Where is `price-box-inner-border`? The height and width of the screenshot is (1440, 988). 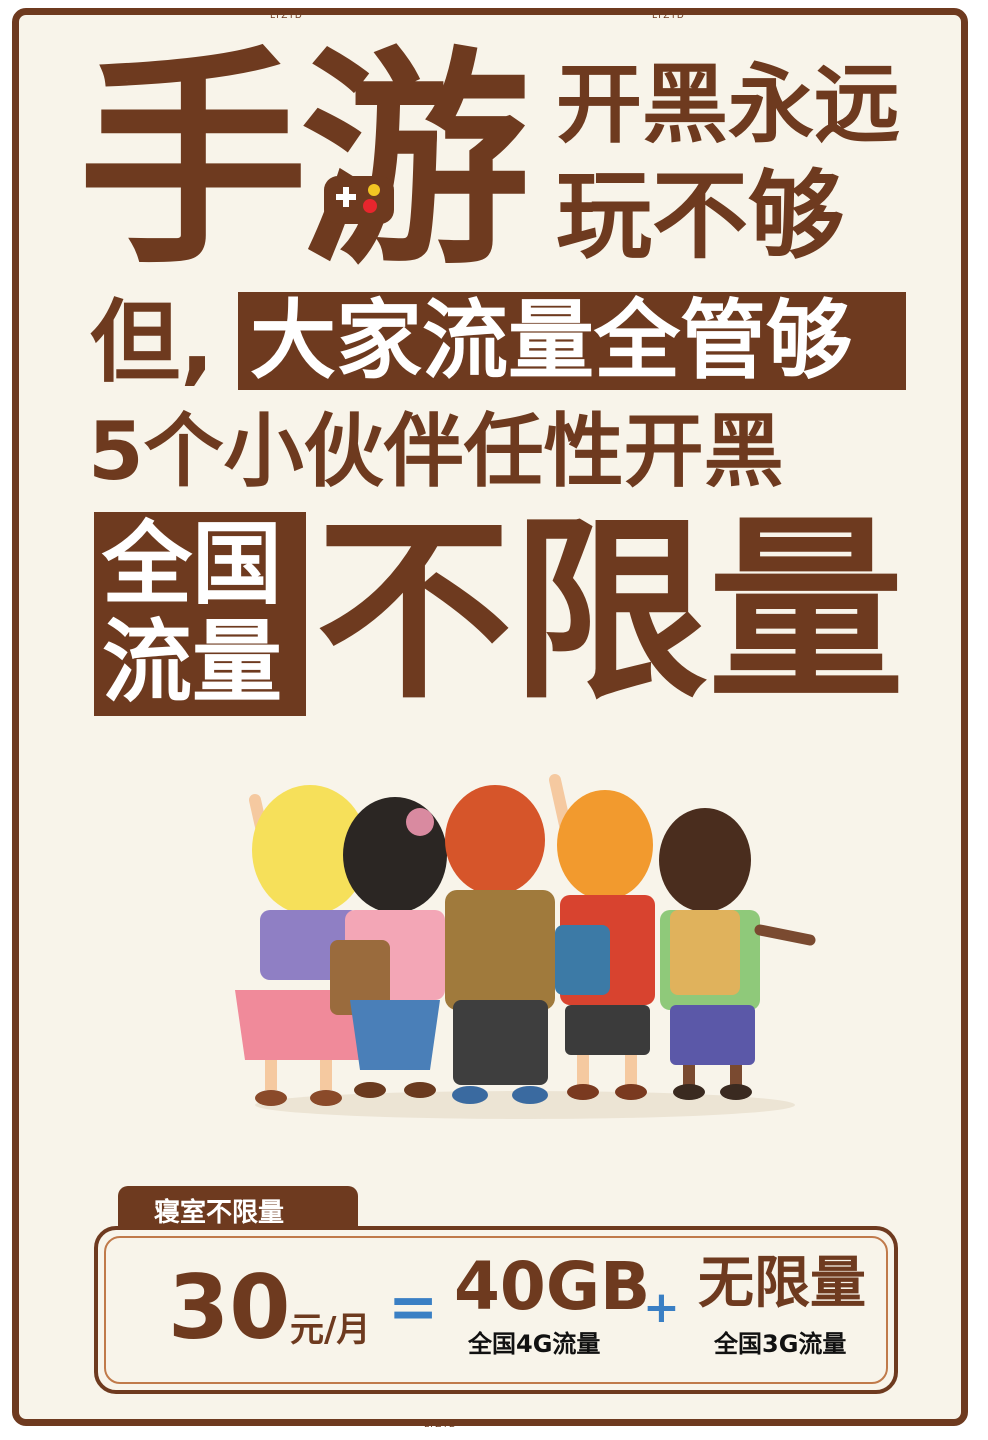
price-box-inner-border is located at coordinates (496, 1310).